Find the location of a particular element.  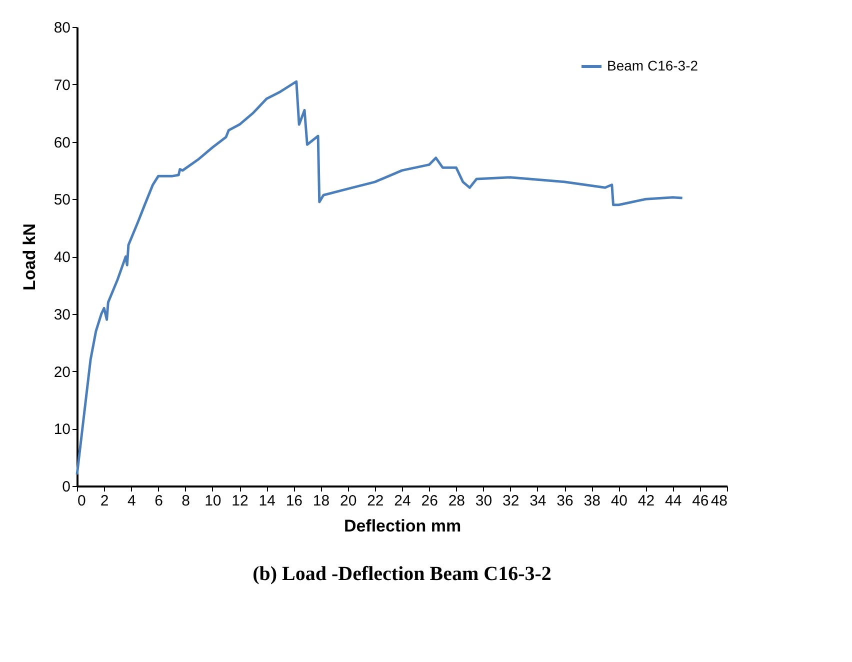

x-axis-title: Deflection mm is located at coordinates (403, 526).